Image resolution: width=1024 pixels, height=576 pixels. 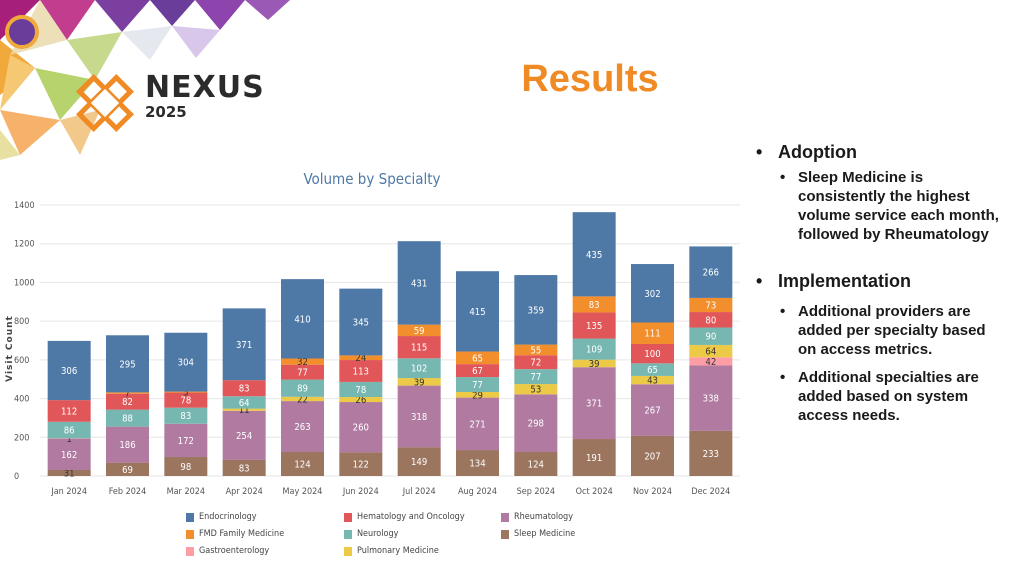 I want to click on x-tick-label: Jan 2024, so click(x=68, y=492).